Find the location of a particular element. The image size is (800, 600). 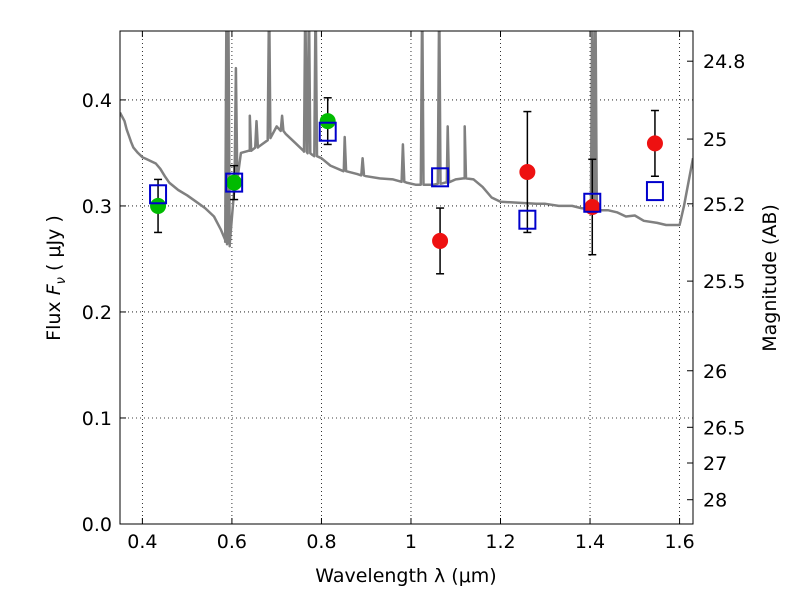

y-tick-label: 0.1 is located at coordinates (97, 419).